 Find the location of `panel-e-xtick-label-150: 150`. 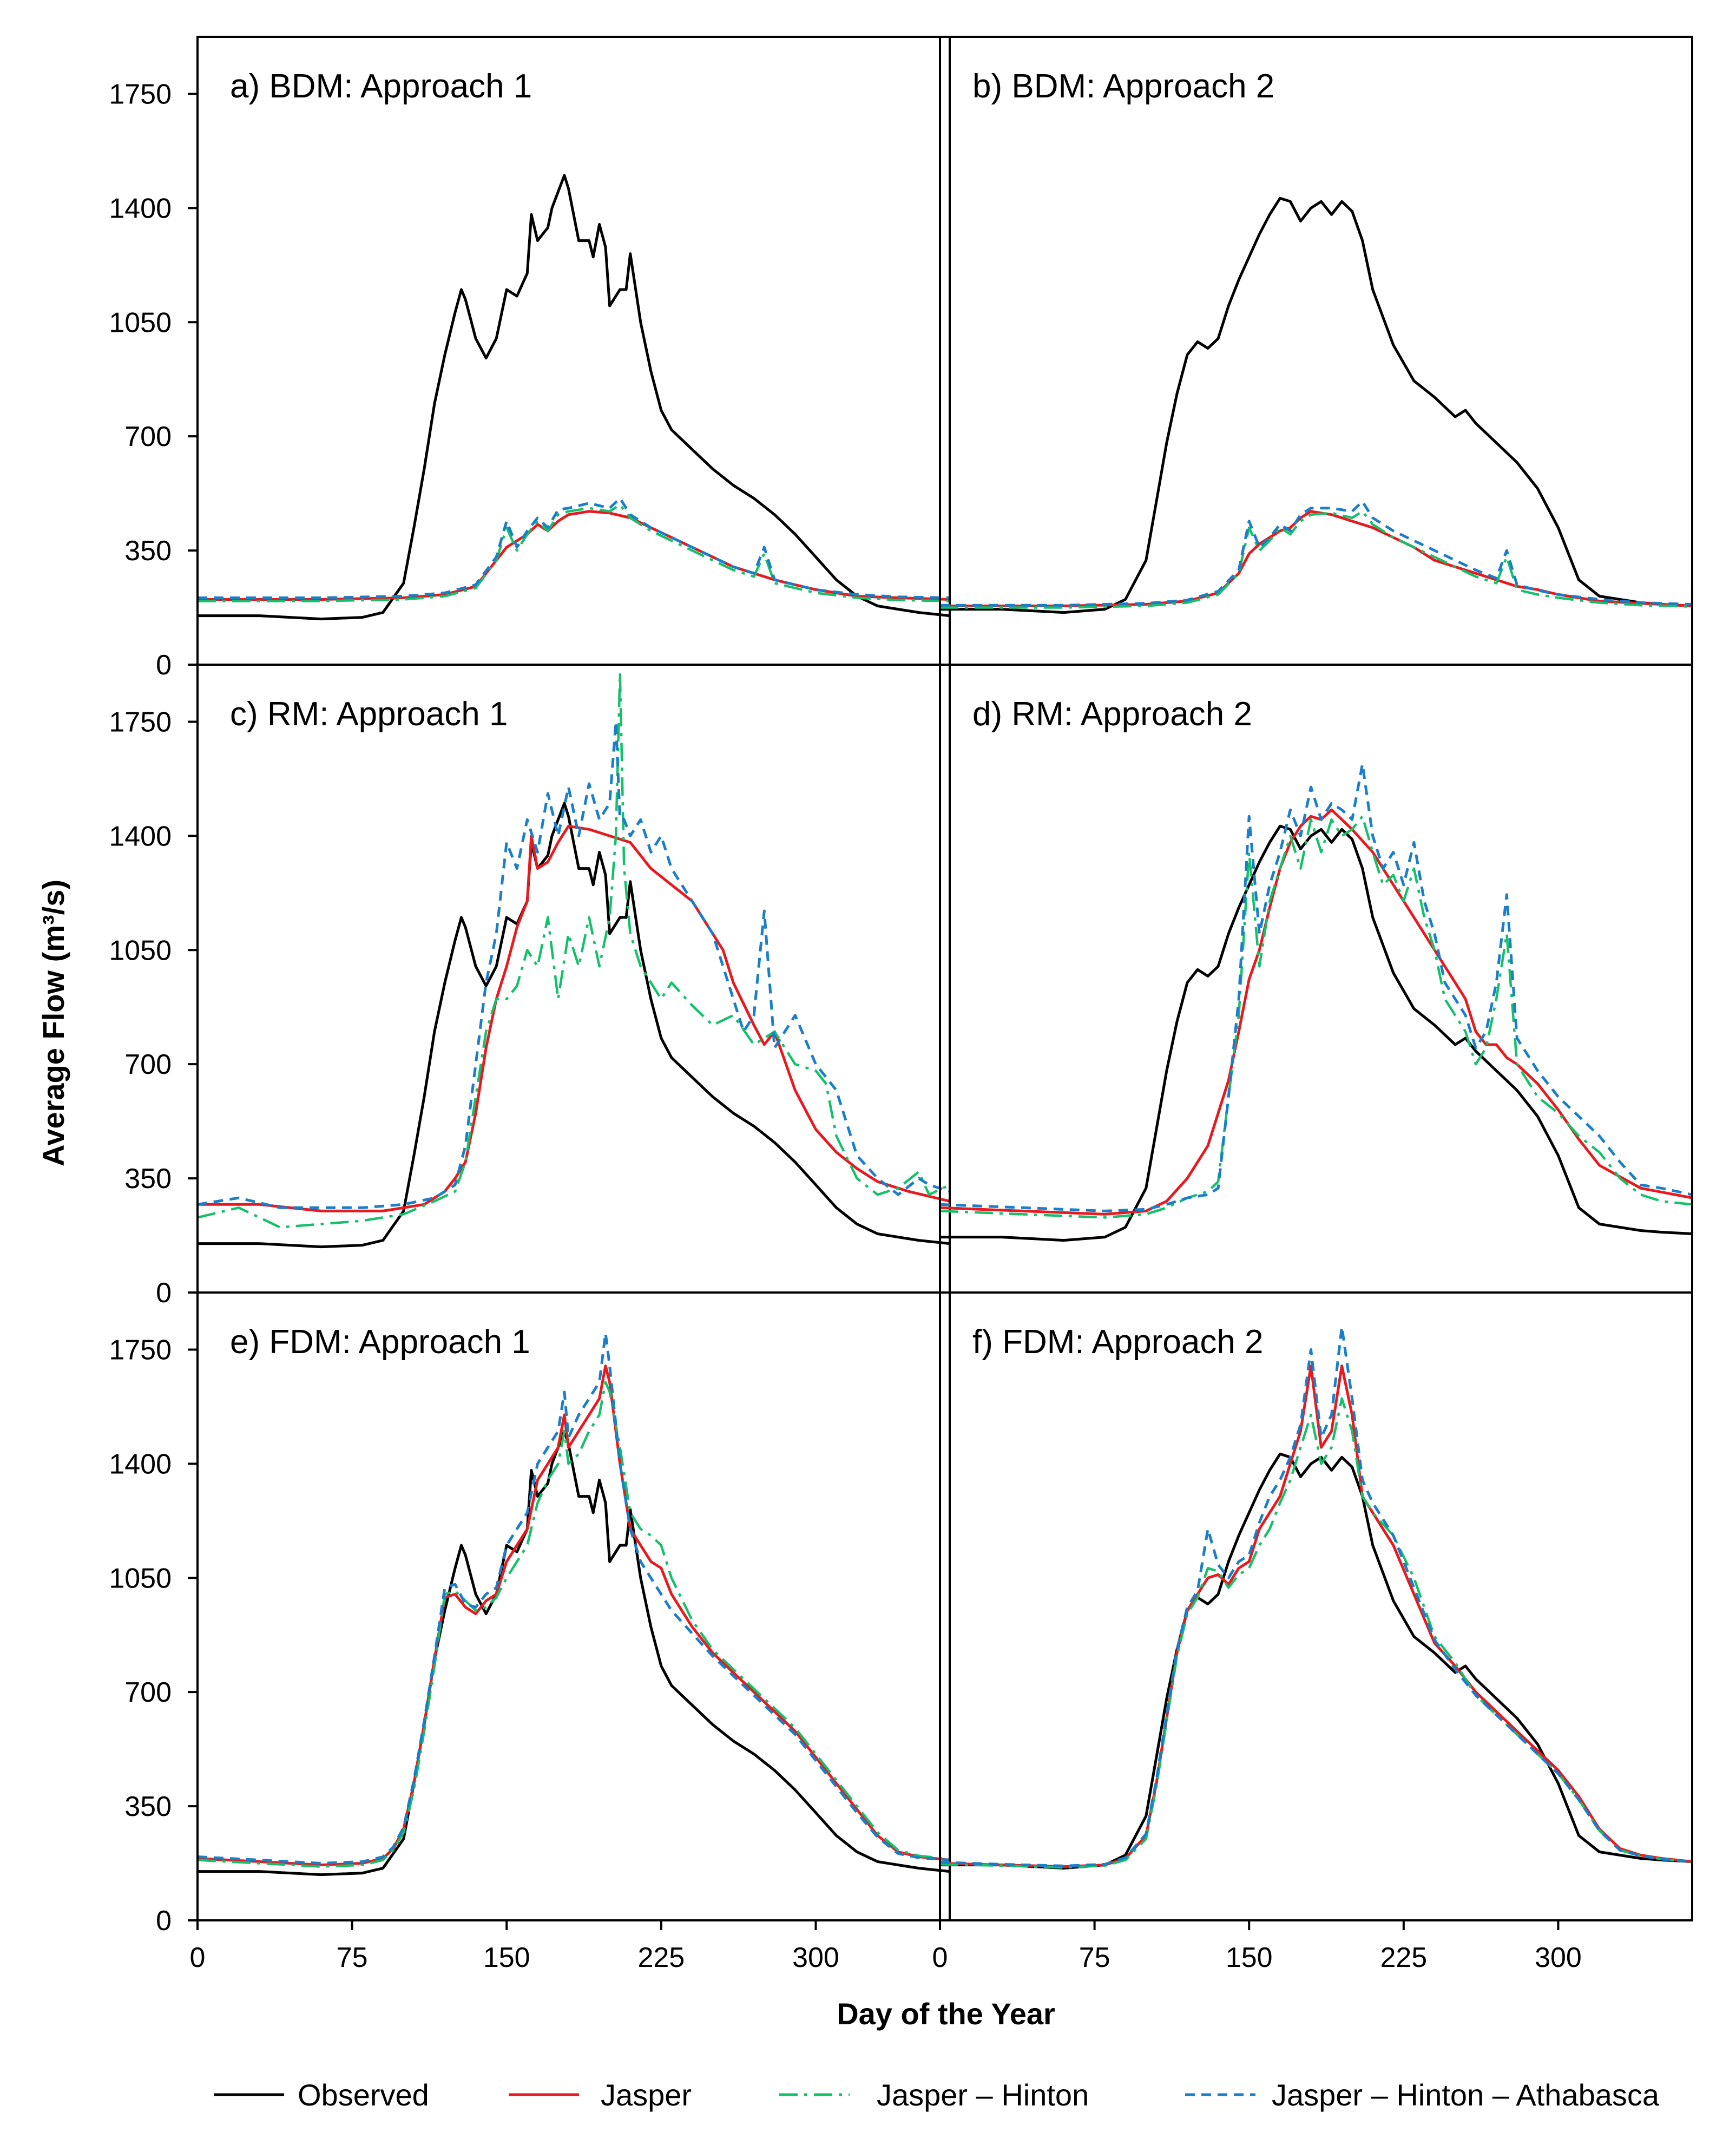

panel-e-xtick-label-150: 150 is located at coordinates (507, 1957).